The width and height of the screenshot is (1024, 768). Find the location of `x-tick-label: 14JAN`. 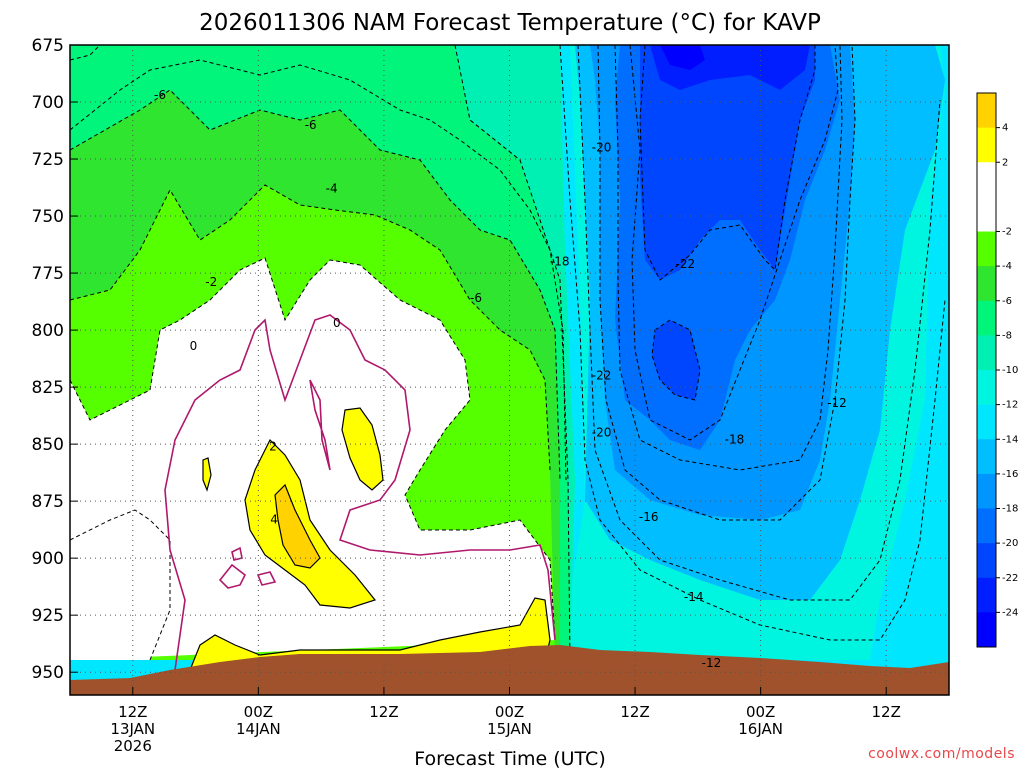

x-tick-label: 14JAN is located at coordinates (258, 729).